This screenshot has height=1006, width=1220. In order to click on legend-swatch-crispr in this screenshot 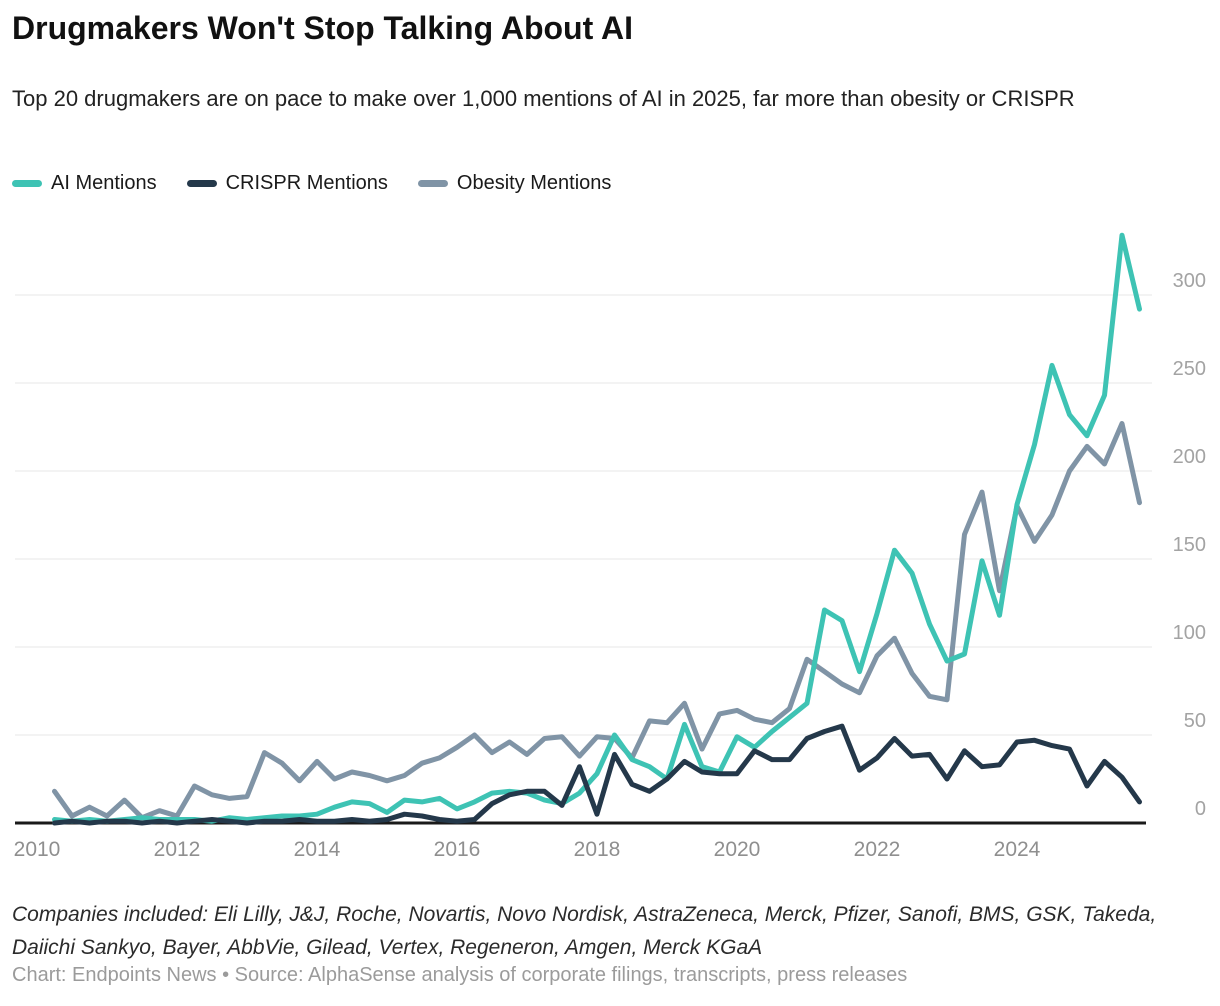, I will do `click(201, 183)`.